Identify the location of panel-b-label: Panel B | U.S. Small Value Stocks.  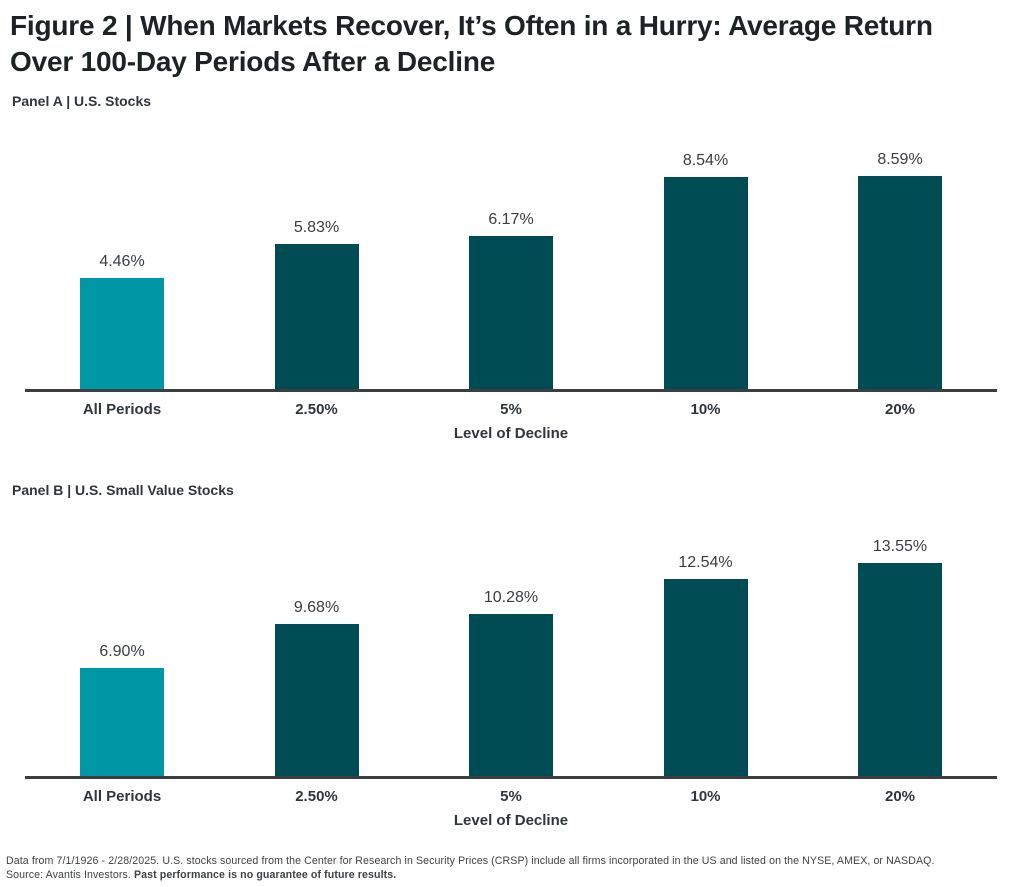
(123, 489).